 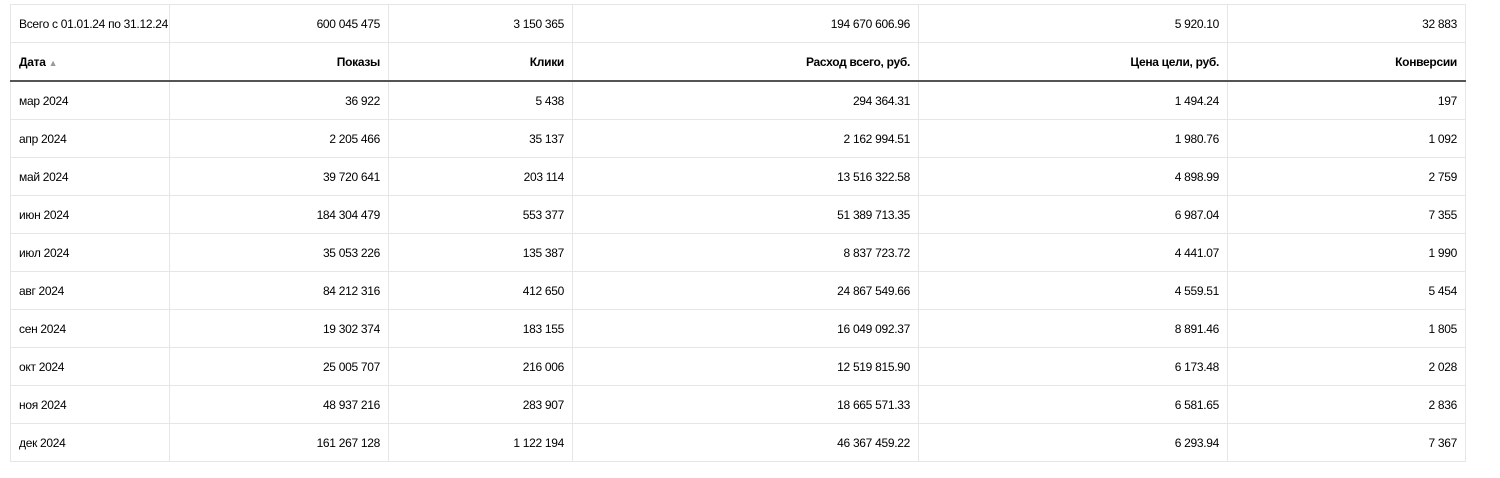 I want to click on cell-date: дек 2024, so click(x=90, y=442).